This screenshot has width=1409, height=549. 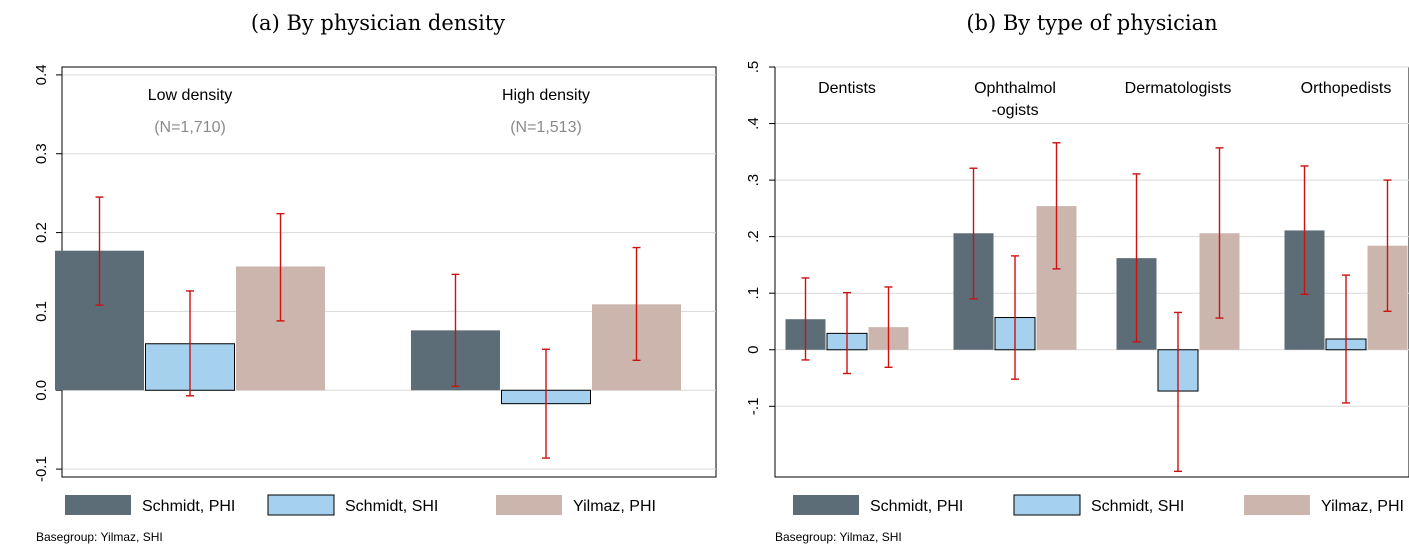 I want to click on group-label: Low density, so click(x=190, y=95).